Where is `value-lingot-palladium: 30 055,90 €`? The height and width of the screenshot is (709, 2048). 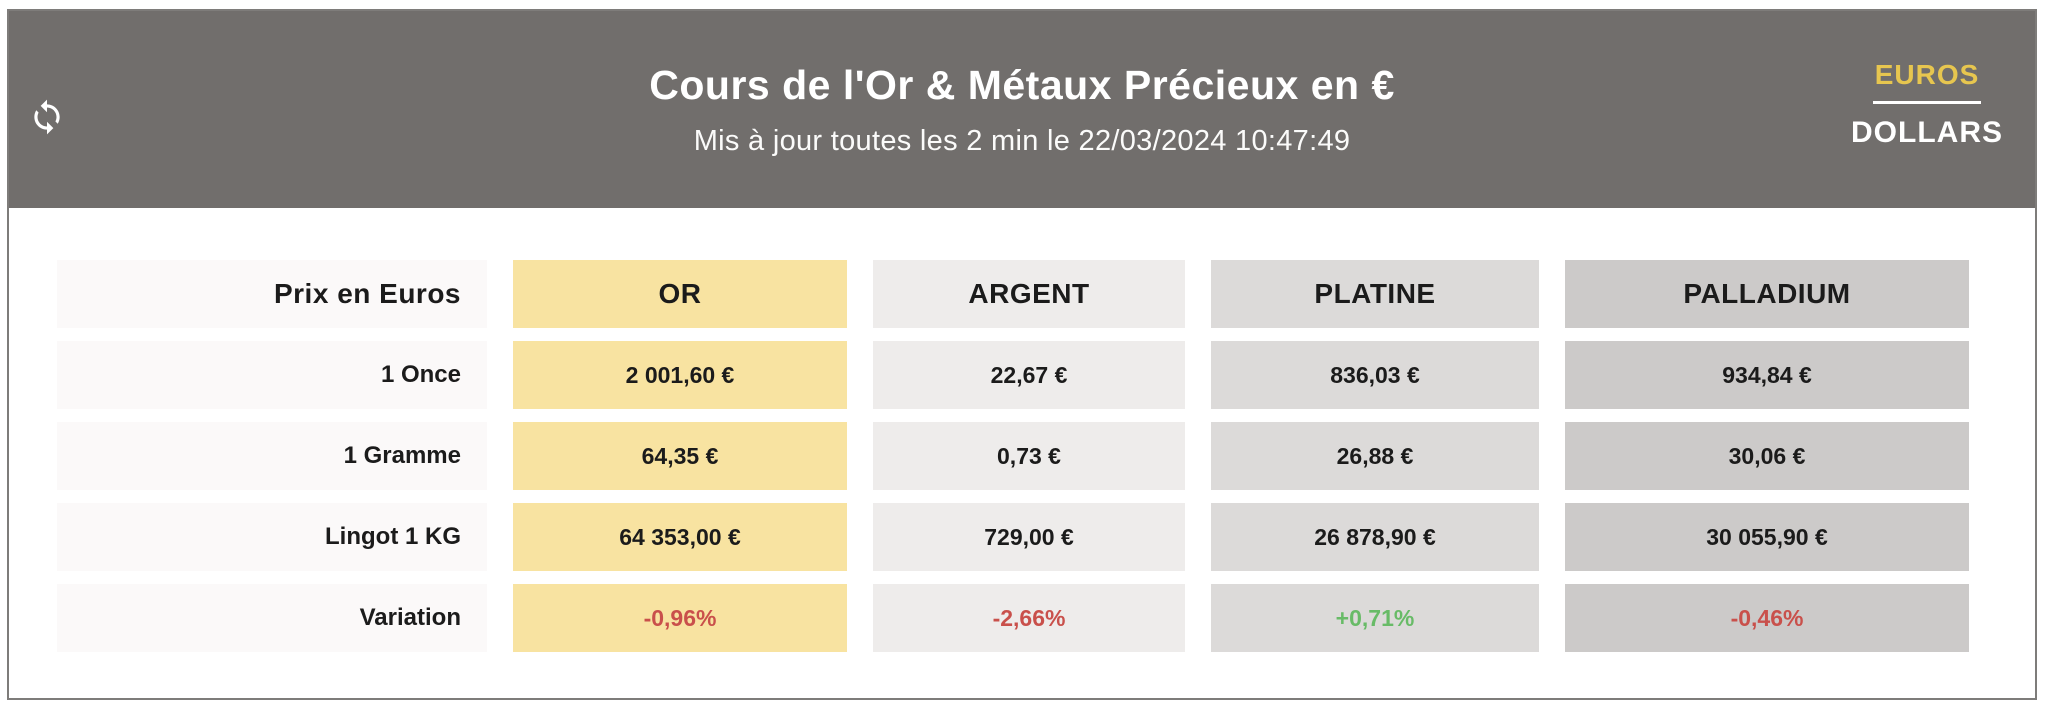 value-lingot-palladium: 30 055,90 € is located at coordinates (1767, 537).